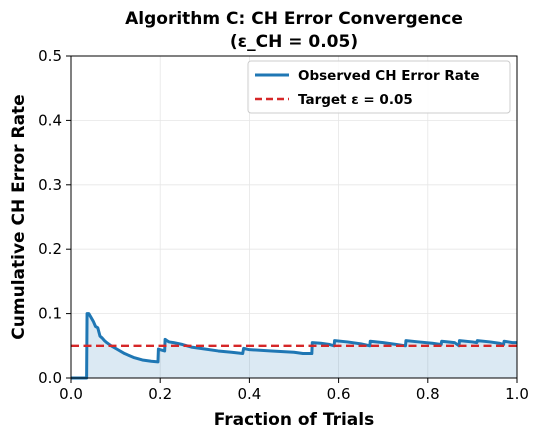 The height and width of the screenshot is (440, 540). Describe the element at coordinates (389, 76) in the screenshot. I see `legend-label-observed: Observed CH Error Rate` at that location.